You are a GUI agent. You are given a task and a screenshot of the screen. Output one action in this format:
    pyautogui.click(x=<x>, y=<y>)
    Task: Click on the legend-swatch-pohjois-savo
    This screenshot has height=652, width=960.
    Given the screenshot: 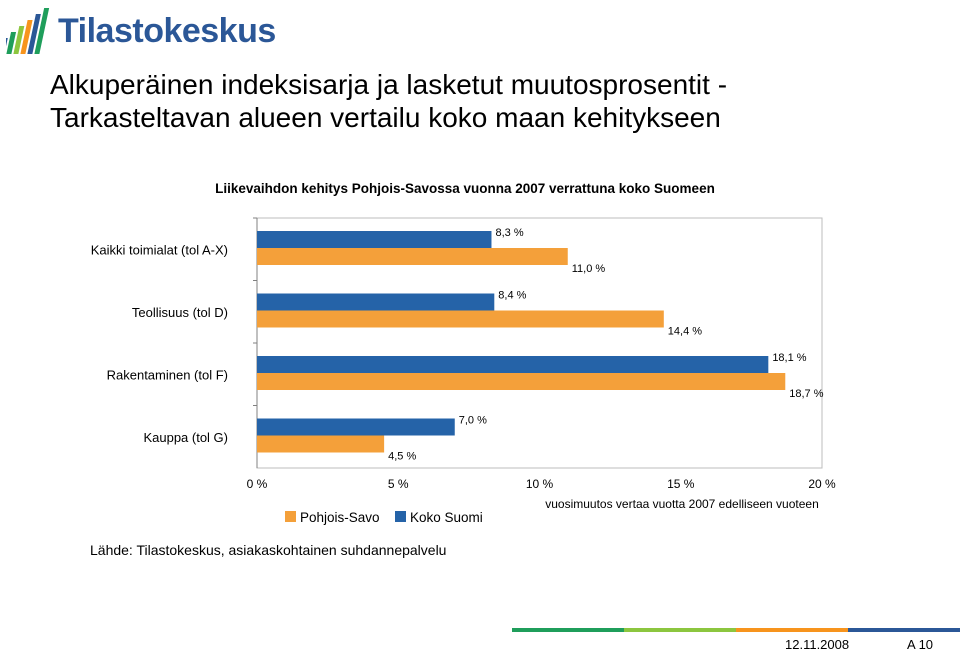 What is the action you would take?
    pyautogui.click(x=290, y=516)
    